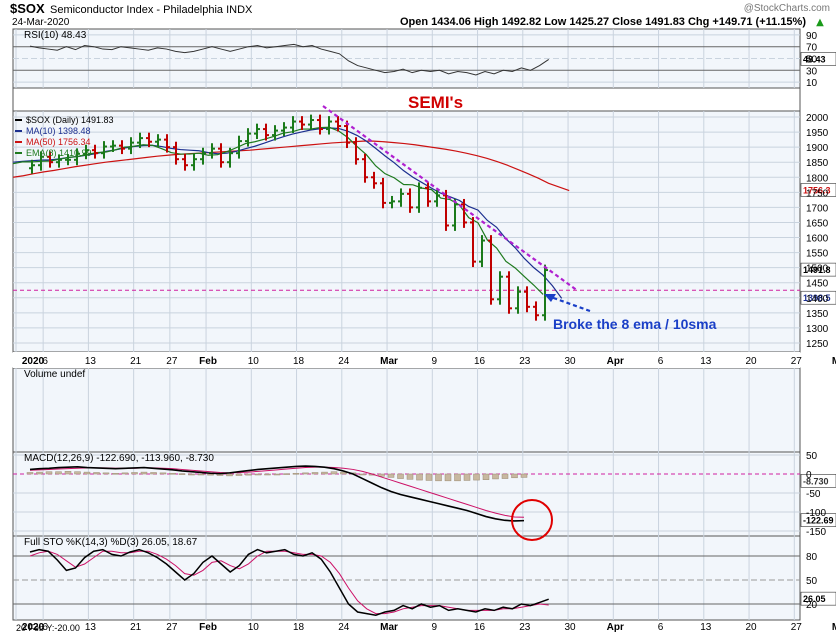 The image size is (836, 635). I want to click on rsi-value-tag-text: 48.43, so click(814, 59).